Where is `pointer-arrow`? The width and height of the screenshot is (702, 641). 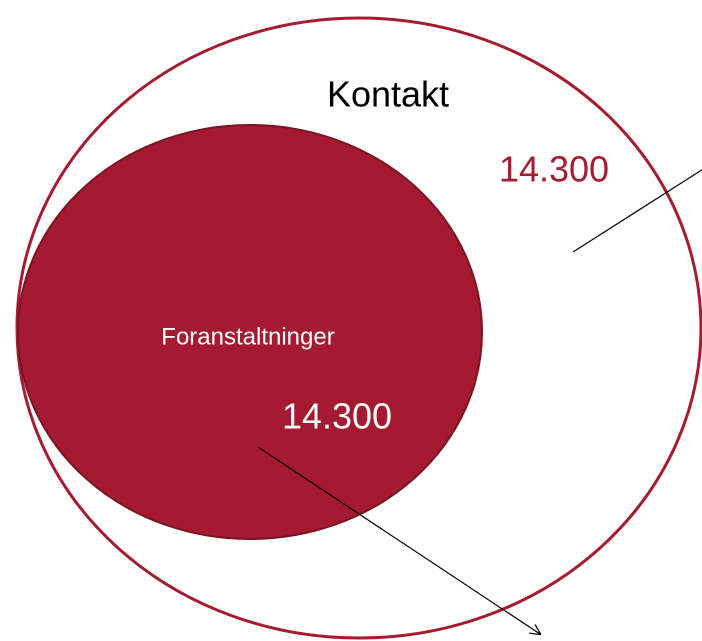
pointer-arrow is located at coordinates (398, 540).